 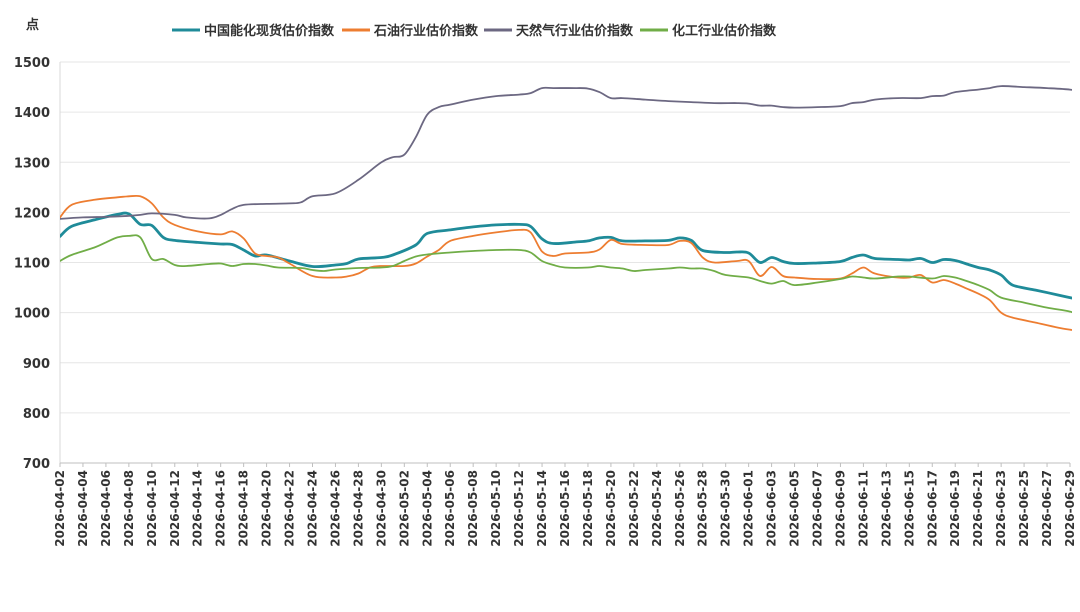 What do you see at coordinates (634, 508) in the screenshot?
I see `x-tick-label: 2026-05-22` at bounding box center [634, 508].